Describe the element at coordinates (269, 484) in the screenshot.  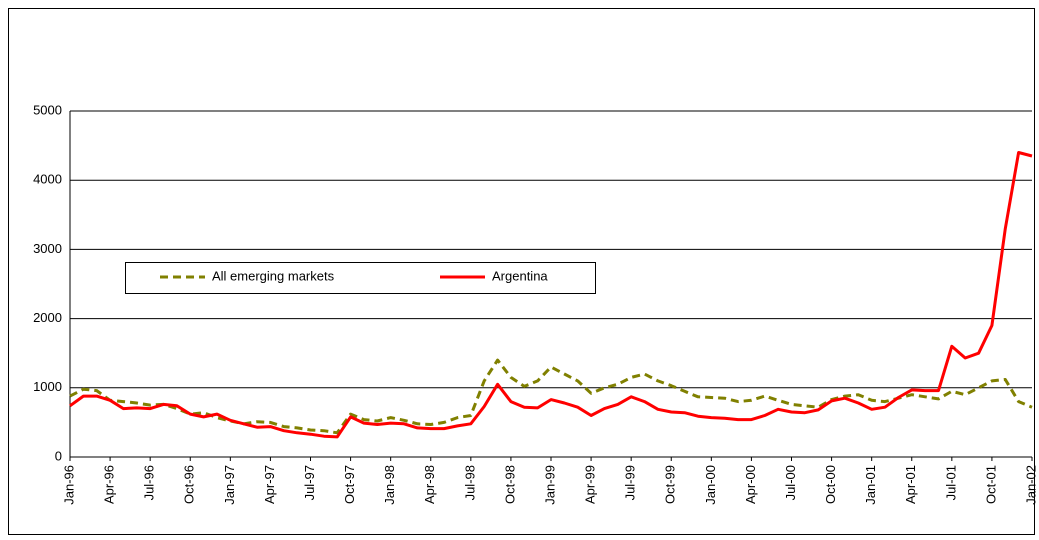
I see `x-tick-label: Apr-97` at that location.